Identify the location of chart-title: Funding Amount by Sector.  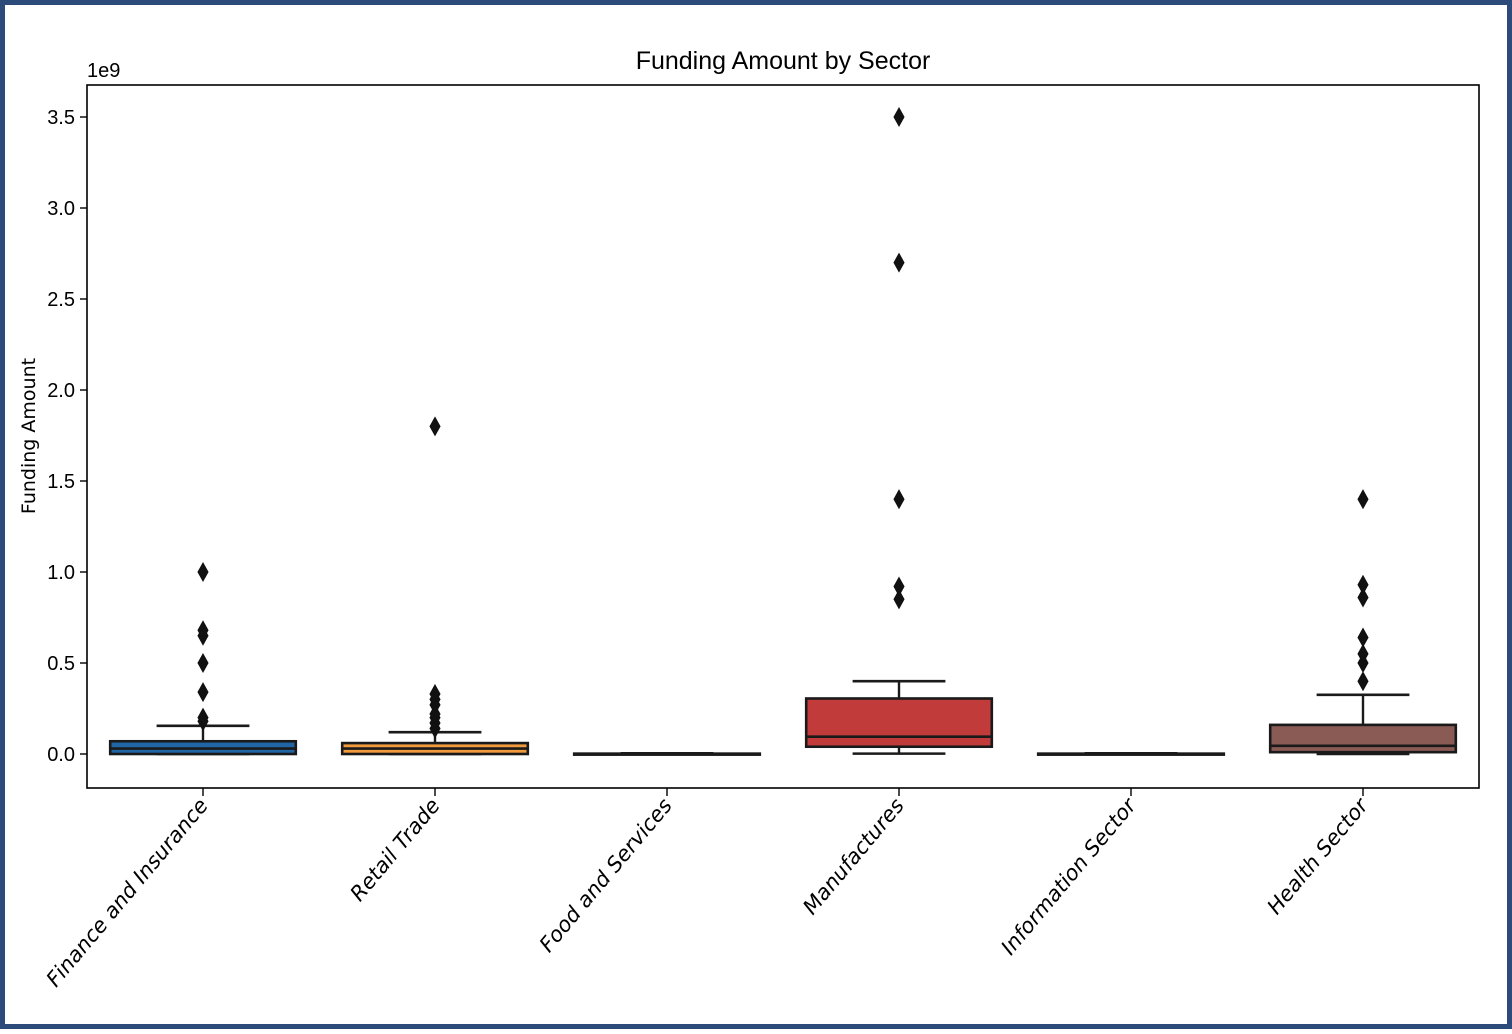
(783, 61).